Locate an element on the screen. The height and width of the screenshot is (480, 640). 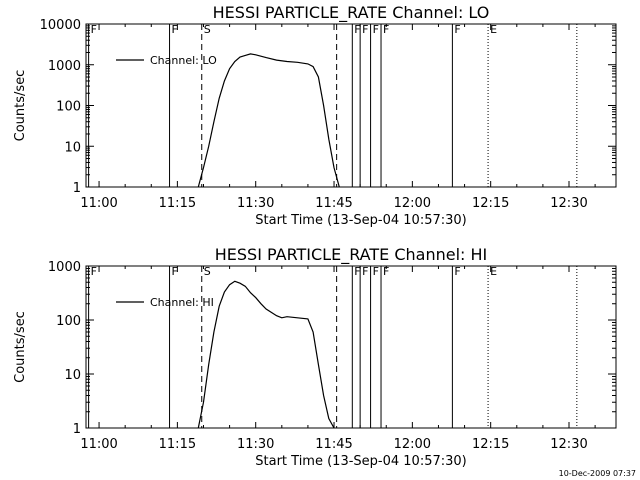
legend-label: Channel: LO is located at coordinates (183, 60).